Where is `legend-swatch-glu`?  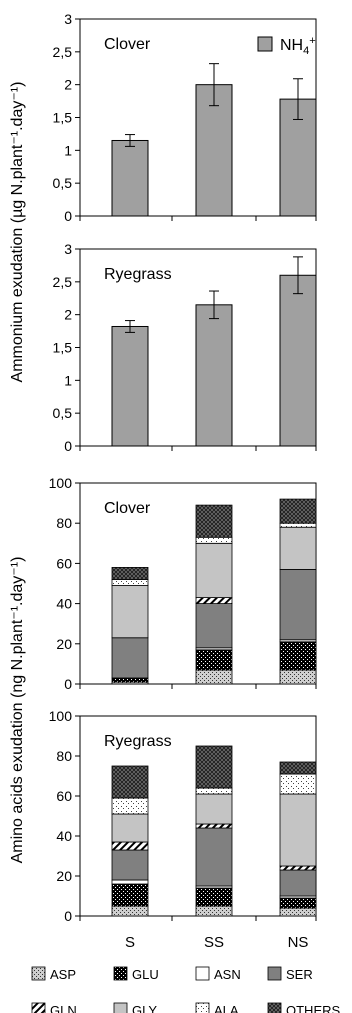
legend-swatch-glu is located at coordinates (120, 973).